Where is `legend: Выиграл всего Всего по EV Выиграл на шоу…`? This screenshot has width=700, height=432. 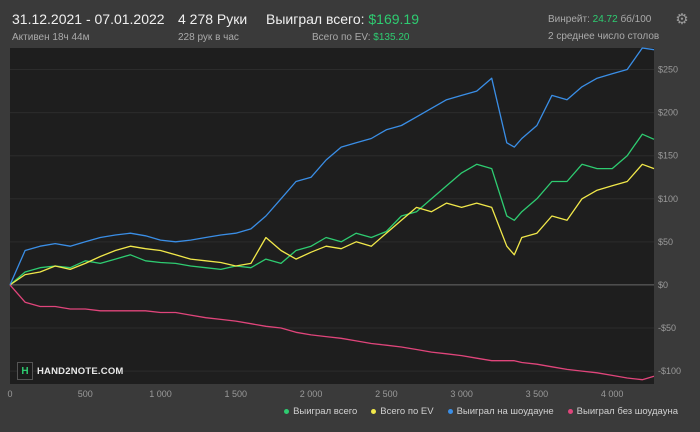 legend: Выиграл всего Всего по EV Выиграл на шоу… is located at coordinates (481, 411).